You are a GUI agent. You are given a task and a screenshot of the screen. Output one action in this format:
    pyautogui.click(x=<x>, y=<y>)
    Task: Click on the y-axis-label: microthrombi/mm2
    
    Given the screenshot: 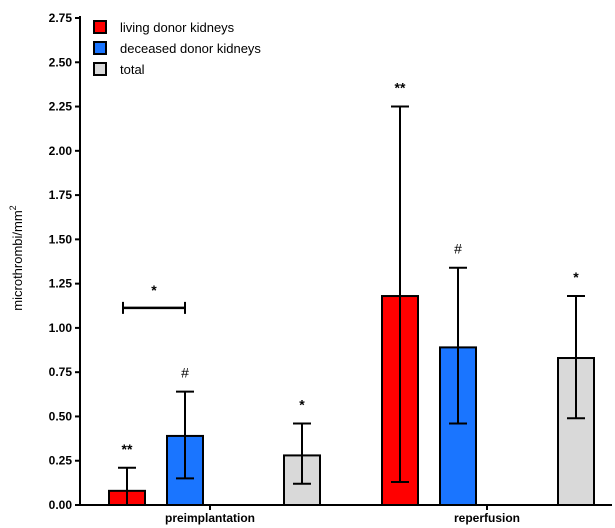 What is the action you would take?
    pyautogui.click(x=16, y=257)
    